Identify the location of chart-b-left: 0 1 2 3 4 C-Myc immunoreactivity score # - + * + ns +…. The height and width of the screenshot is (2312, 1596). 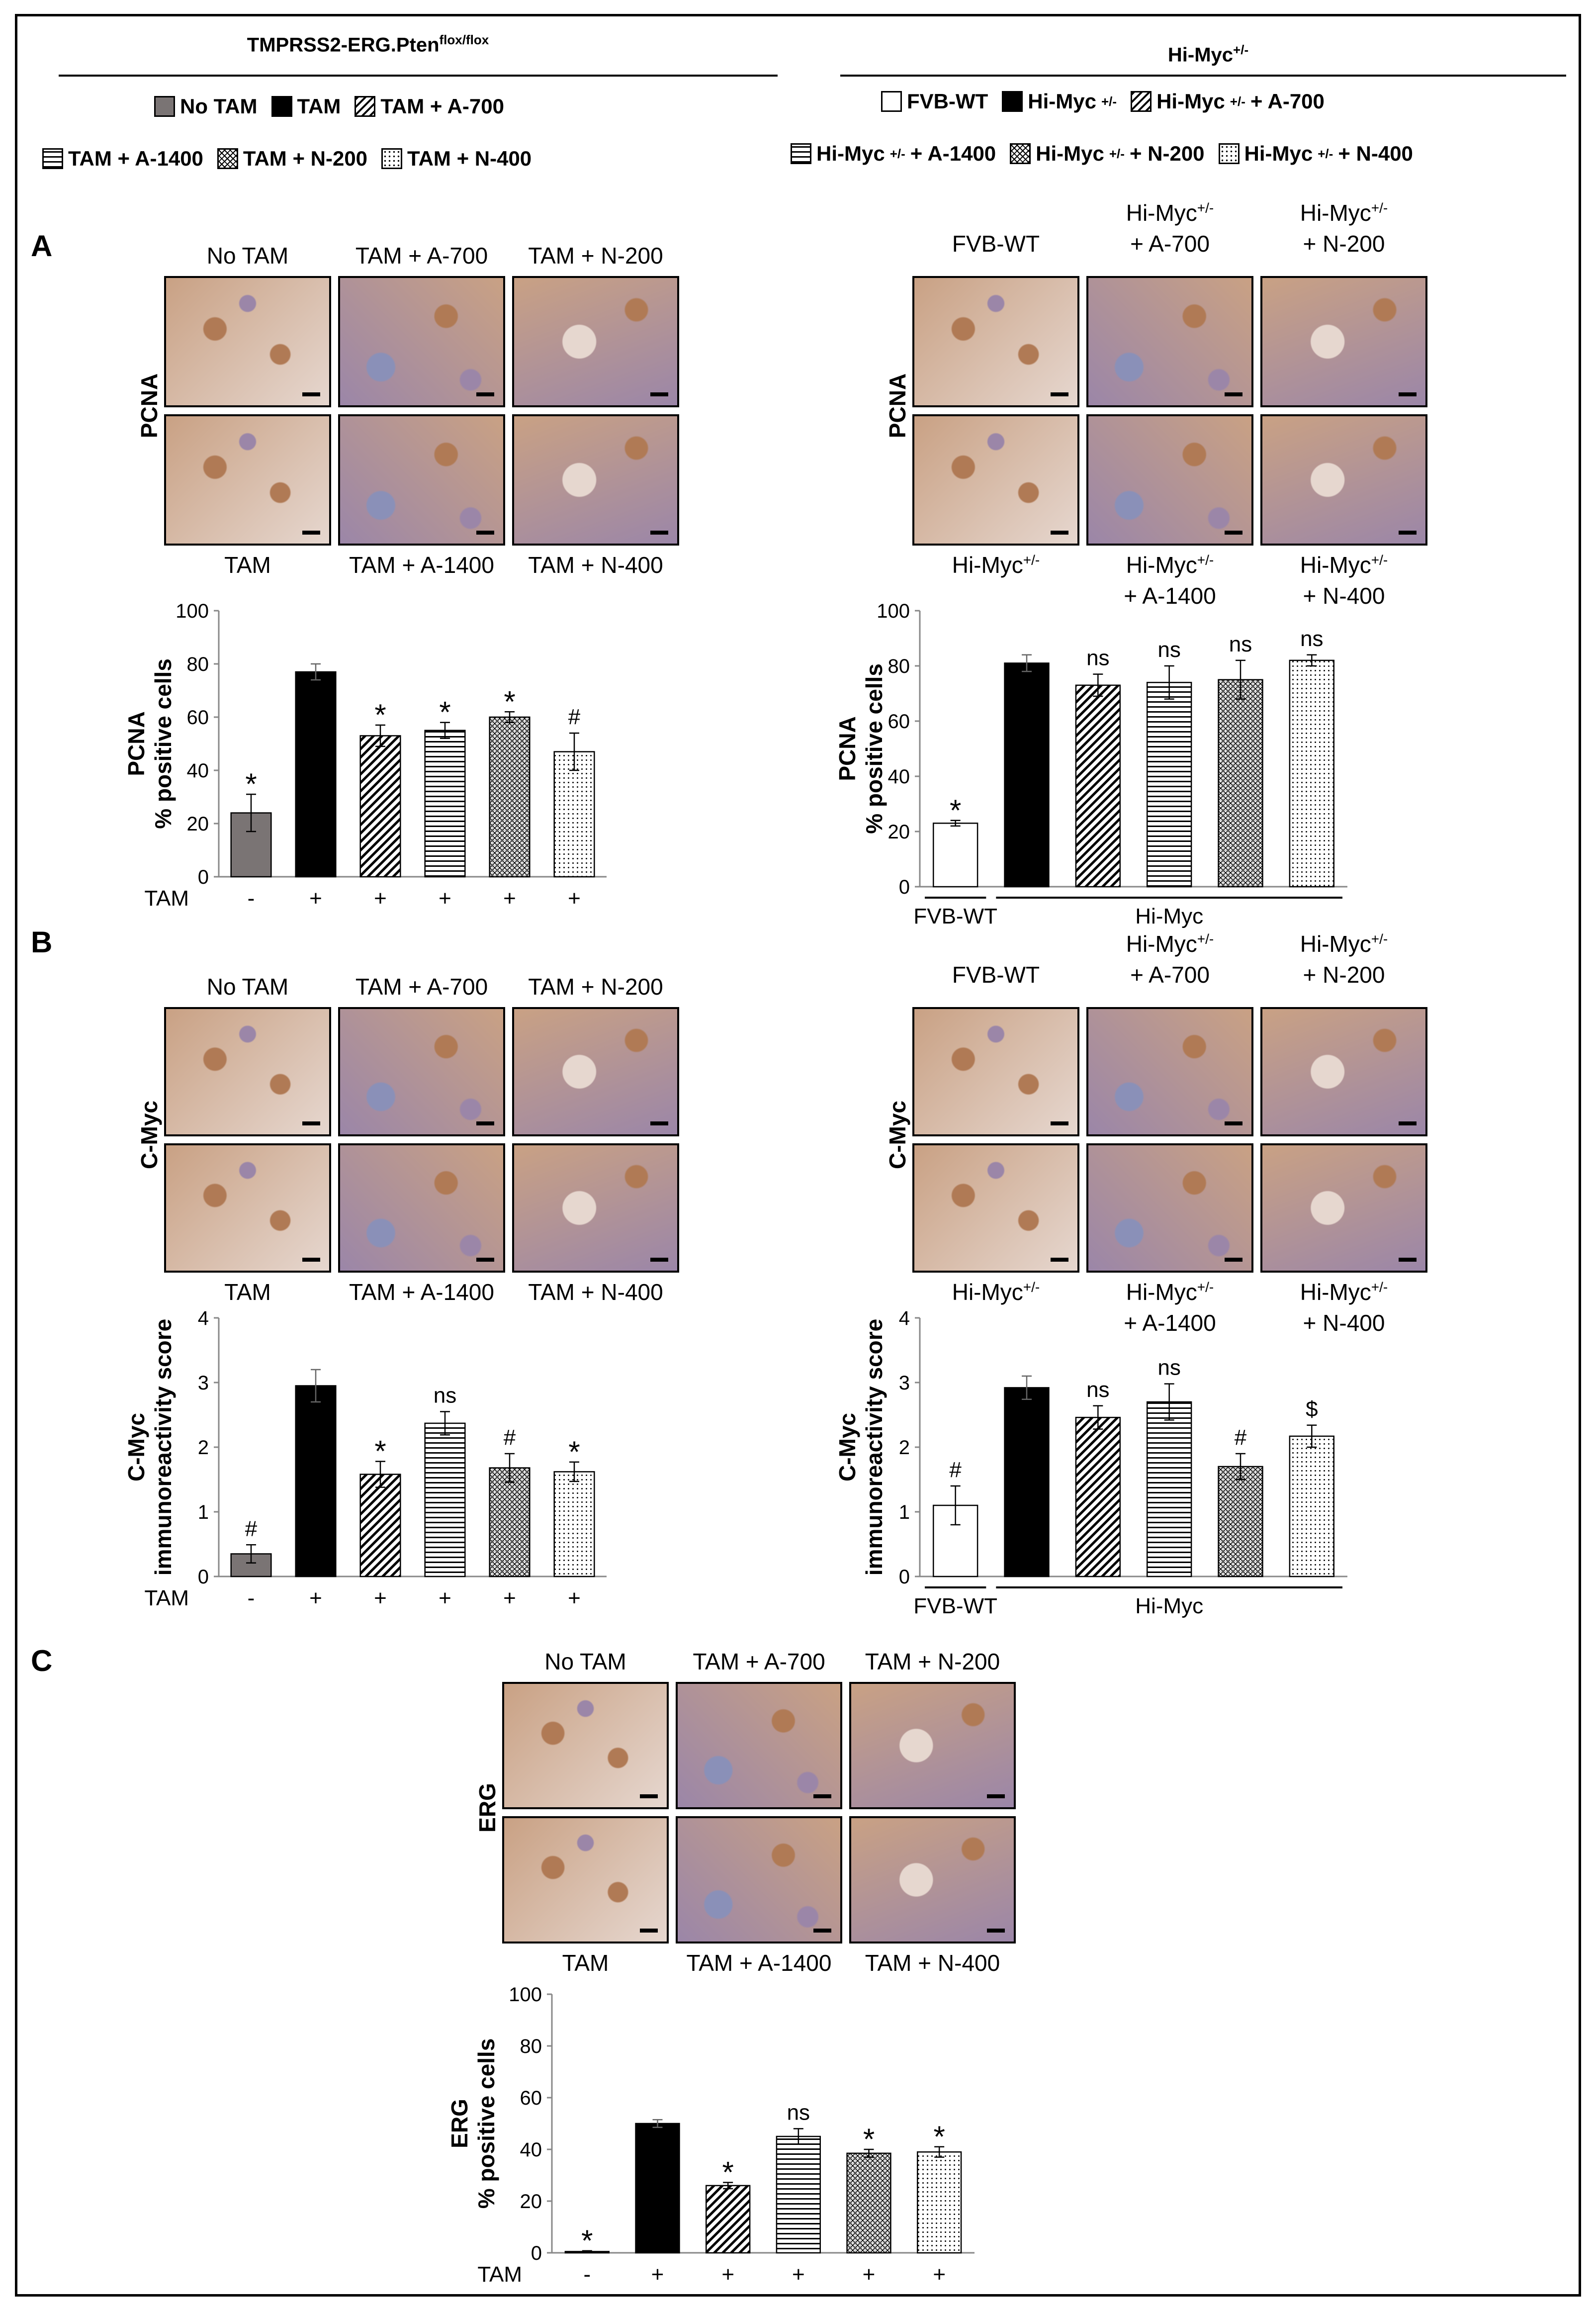
(365, 1458).